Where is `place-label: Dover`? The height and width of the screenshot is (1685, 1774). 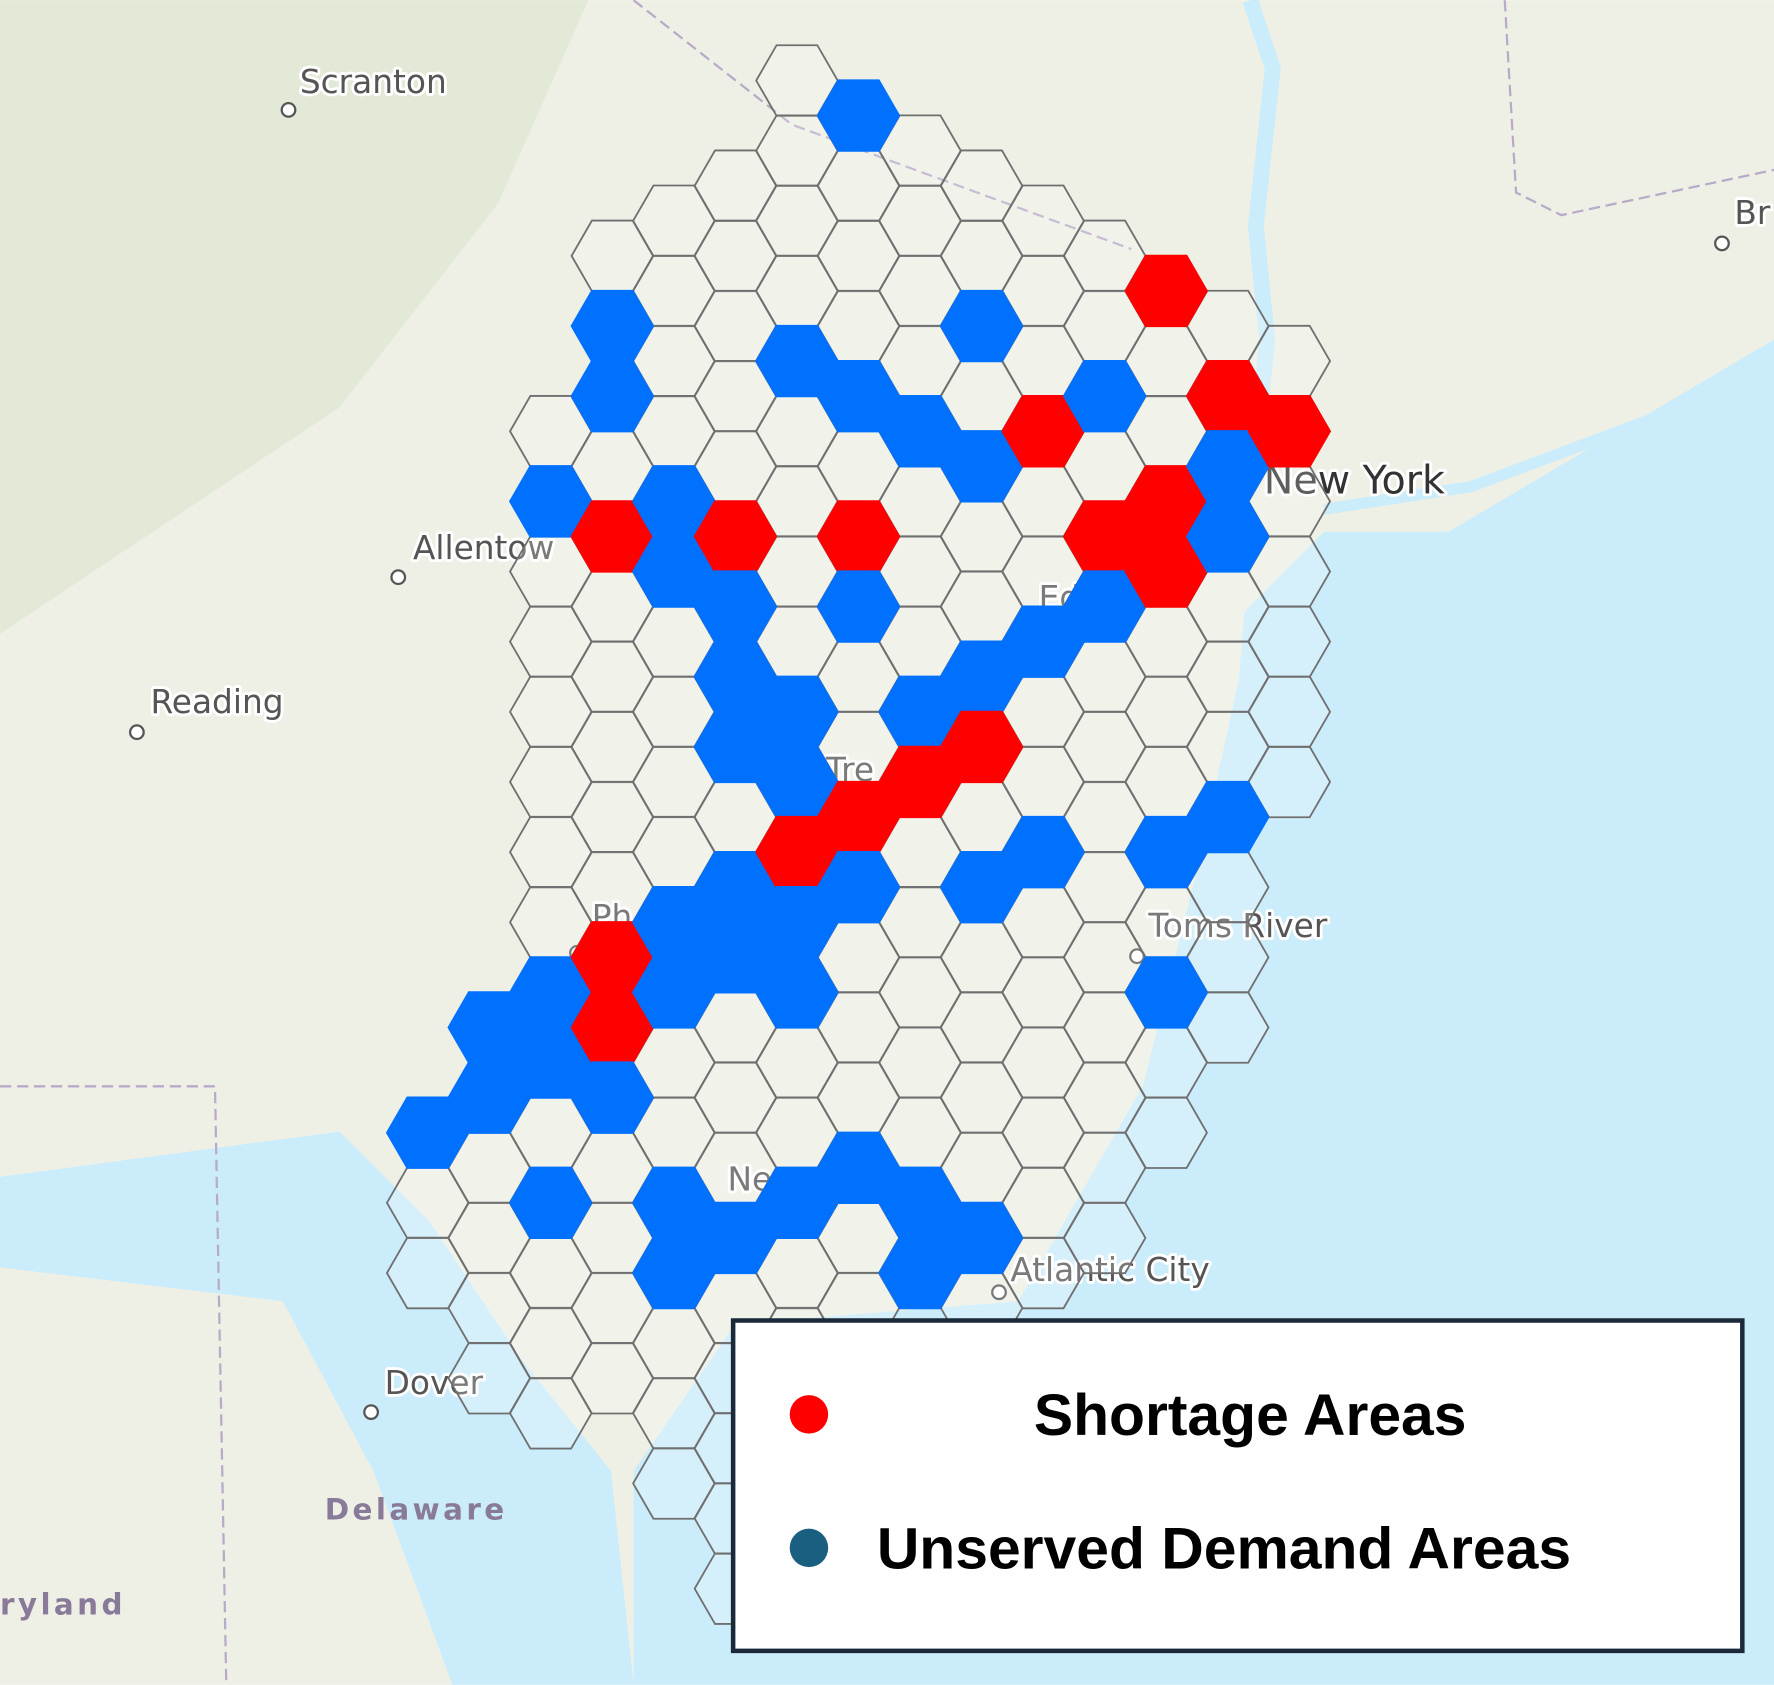 place-label: Dover is located at coordinates (434, 1383).